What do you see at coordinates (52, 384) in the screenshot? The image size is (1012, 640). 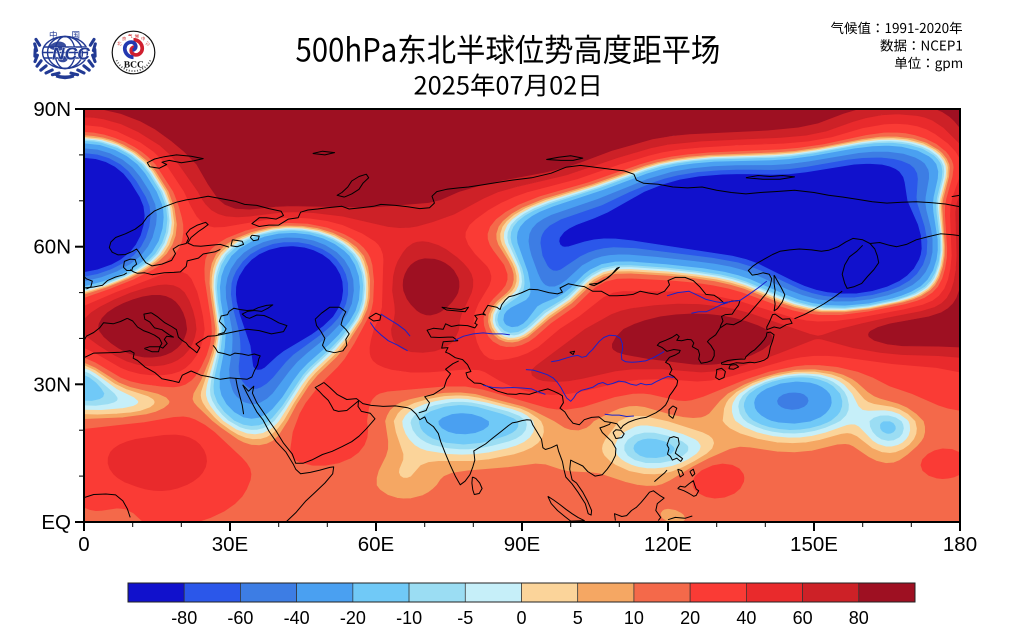 I see `svg-text: 30N` at bounding box center [52, 384].